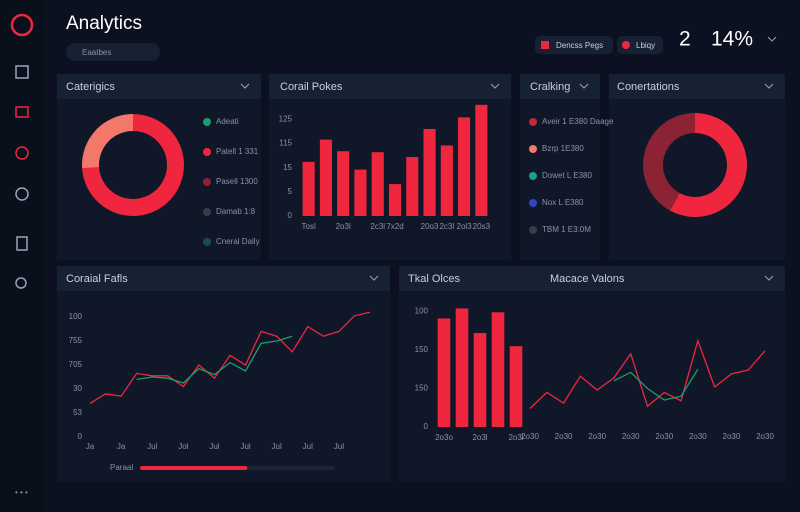  What do you see at coordinates (563, 202) in the screenshot?
I see `legend-label: Nox L E380` at bounding box center [563, 202].